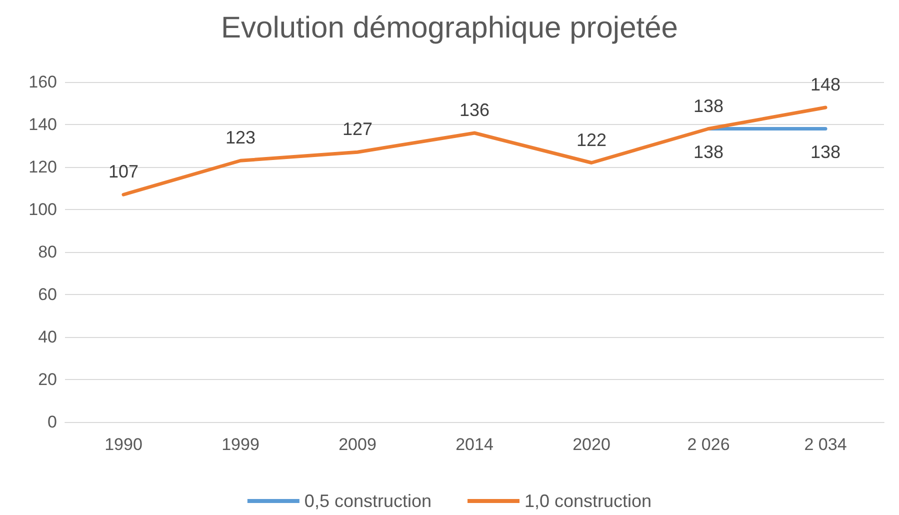 The image size is (899, 515). Describe the element at coordinates (475, 444) in the screenshot. I see `x-tick-label: 2014` at that location.